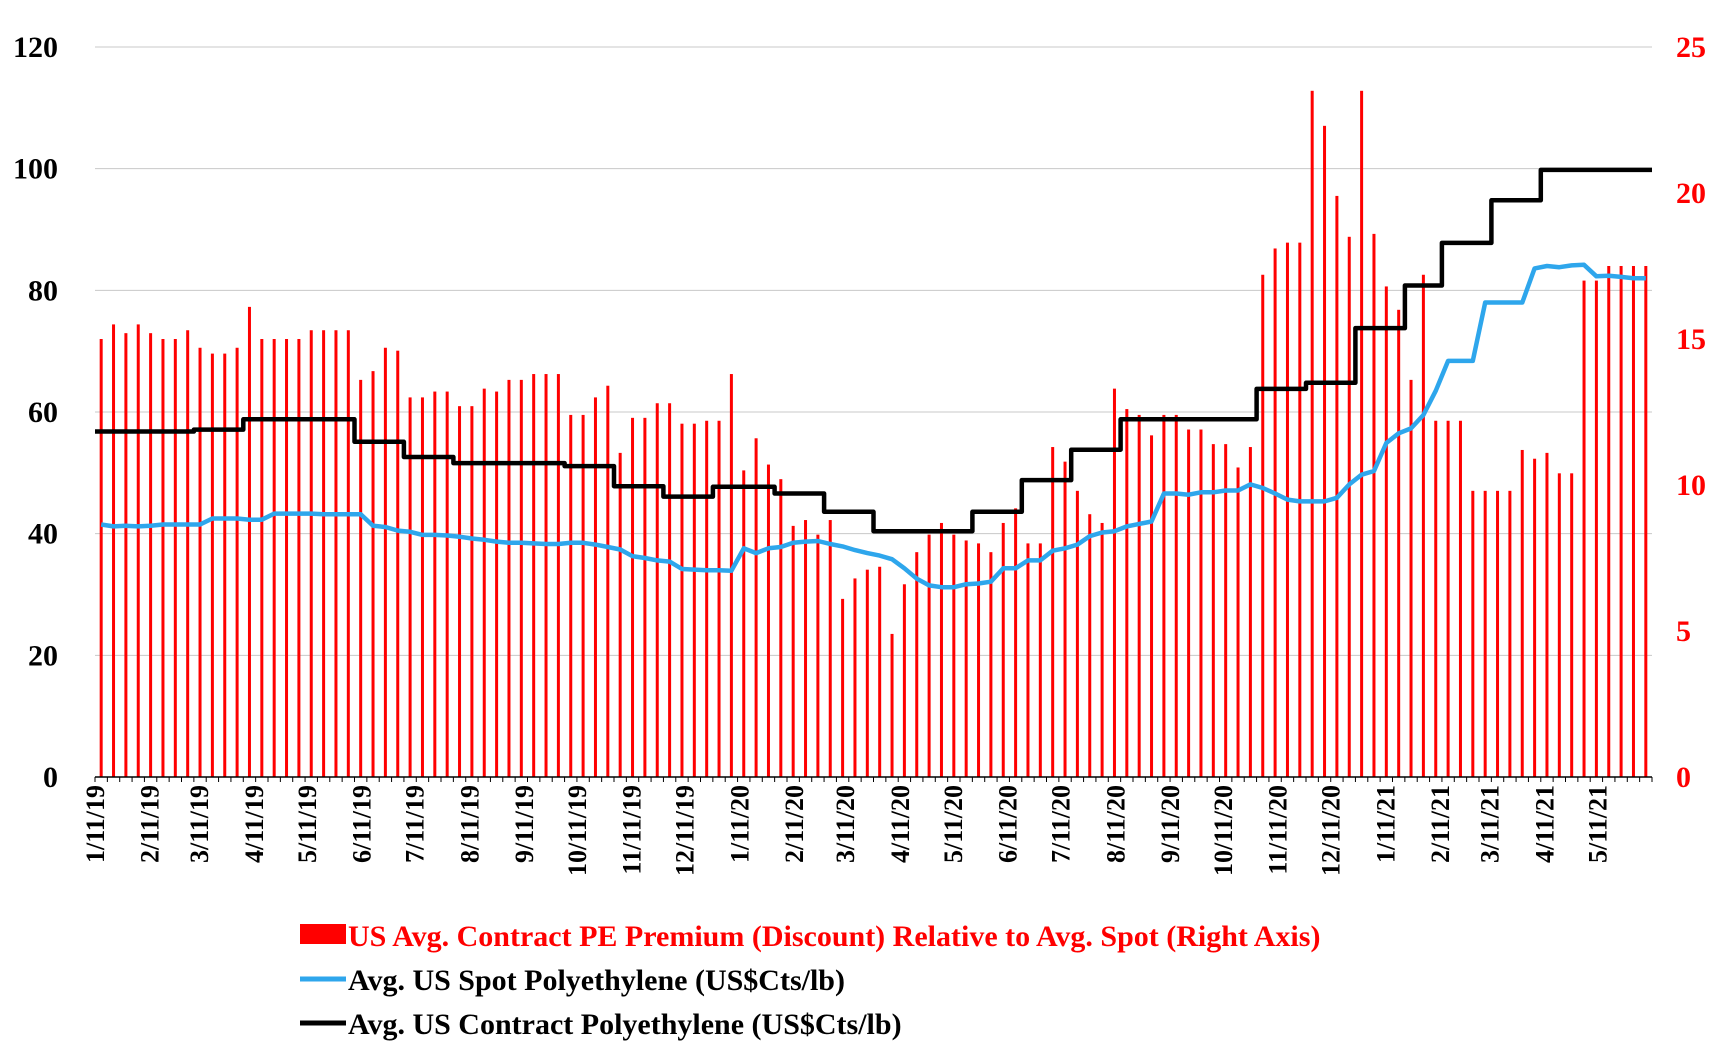 The image size is (1726, 1056). I want to click on left-tick-label: 20, so click(43, 655).